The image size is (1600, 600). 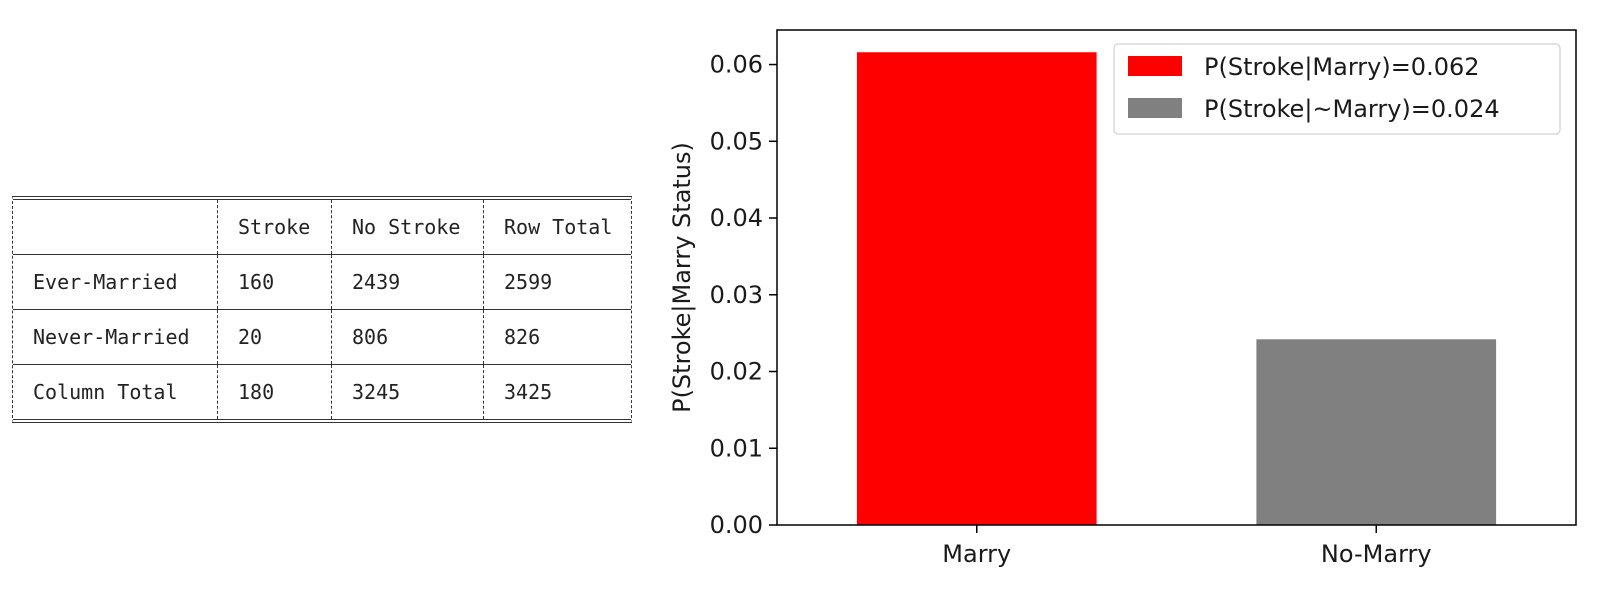 What do you see at coordinates (736, 218) in the screenshot?
I see `y-tick-label: 0.04` at bounding box center [736, 218].